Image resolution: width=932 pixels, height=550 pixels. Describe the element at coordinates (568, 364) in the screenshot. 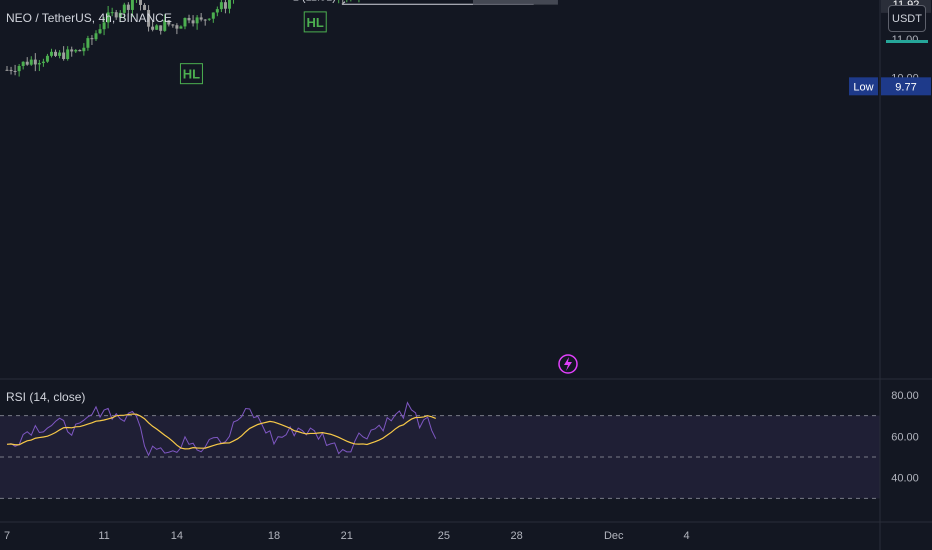

I see `lightning-icon` at that location.